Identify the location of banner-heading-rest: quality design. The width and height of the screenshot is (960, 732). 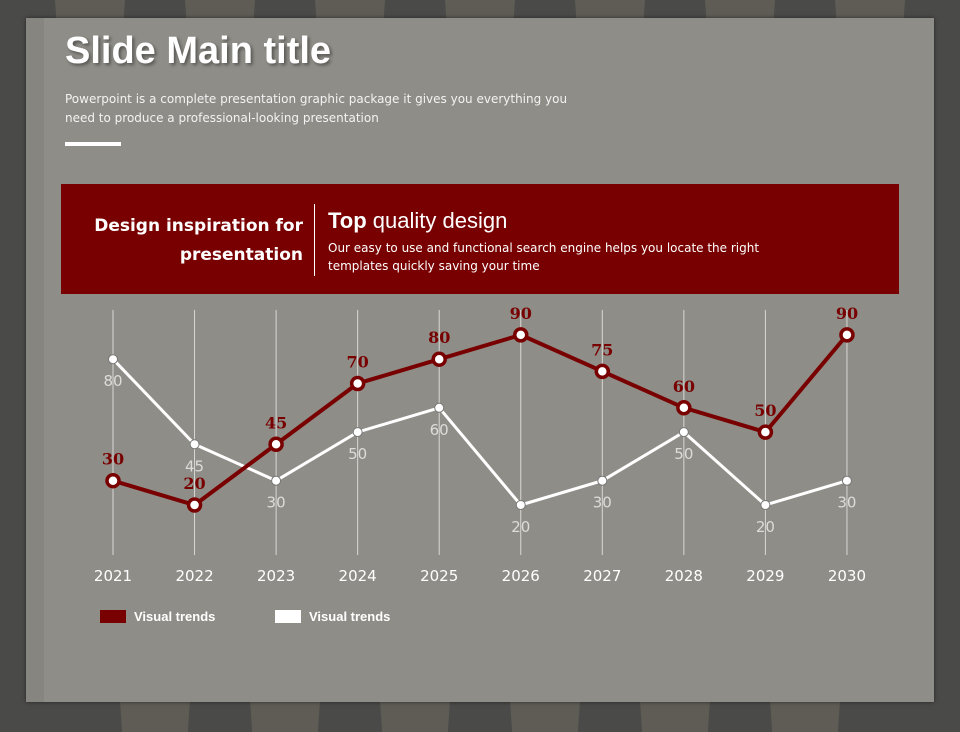
(437, 220).